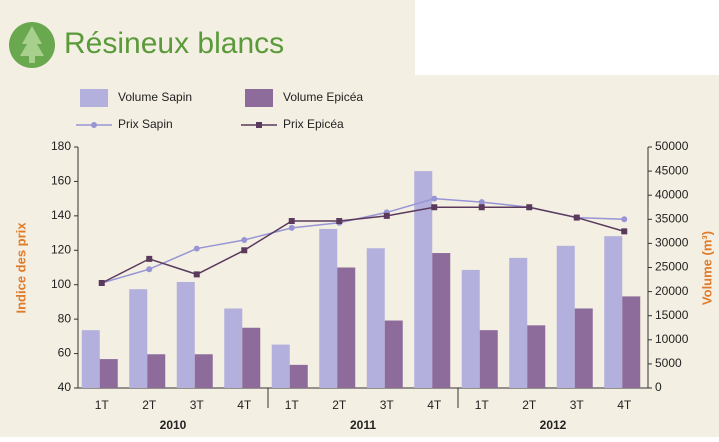  I want to click on y2-tick-label: 0, so click(658, 387).